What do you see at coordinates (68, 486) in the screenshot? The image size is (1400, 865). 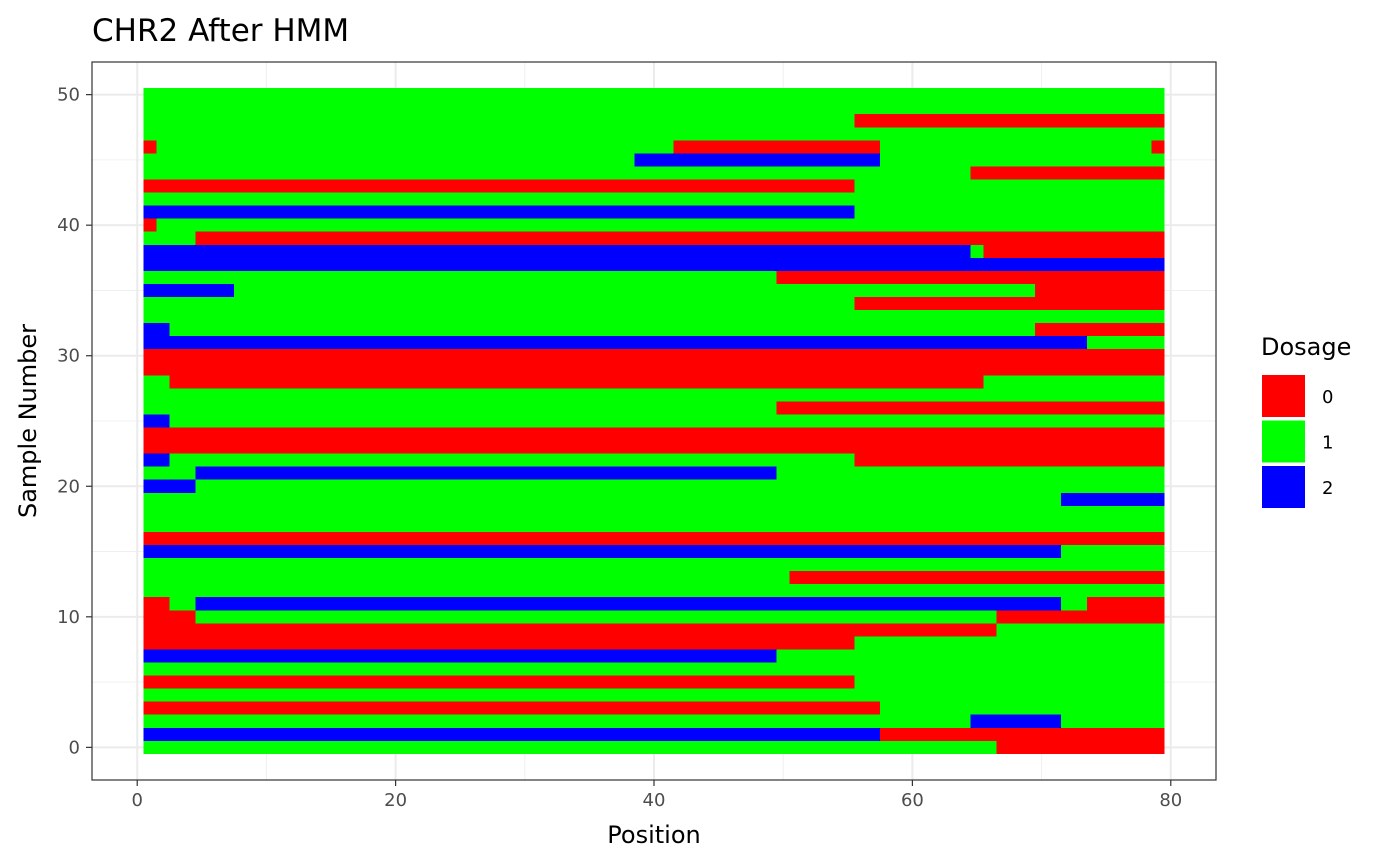 I see `y-tick-label: 20` at bounding box center [68, 486].